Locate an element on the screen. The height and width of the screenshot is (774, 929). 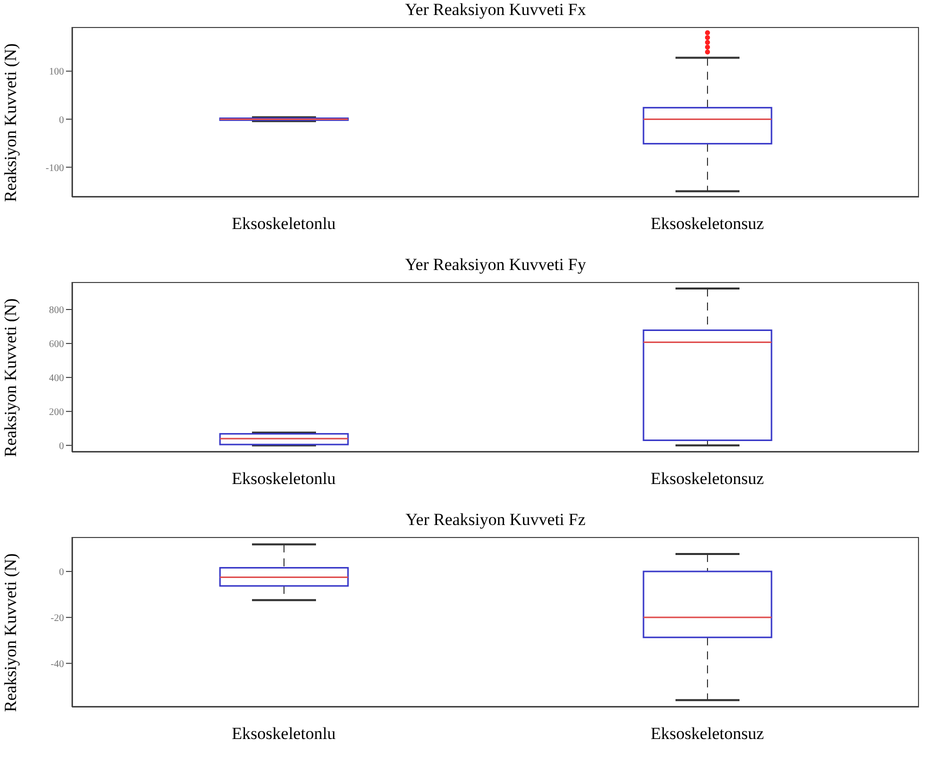
y-tick-label: 200 is located at coordinates (56, 412).